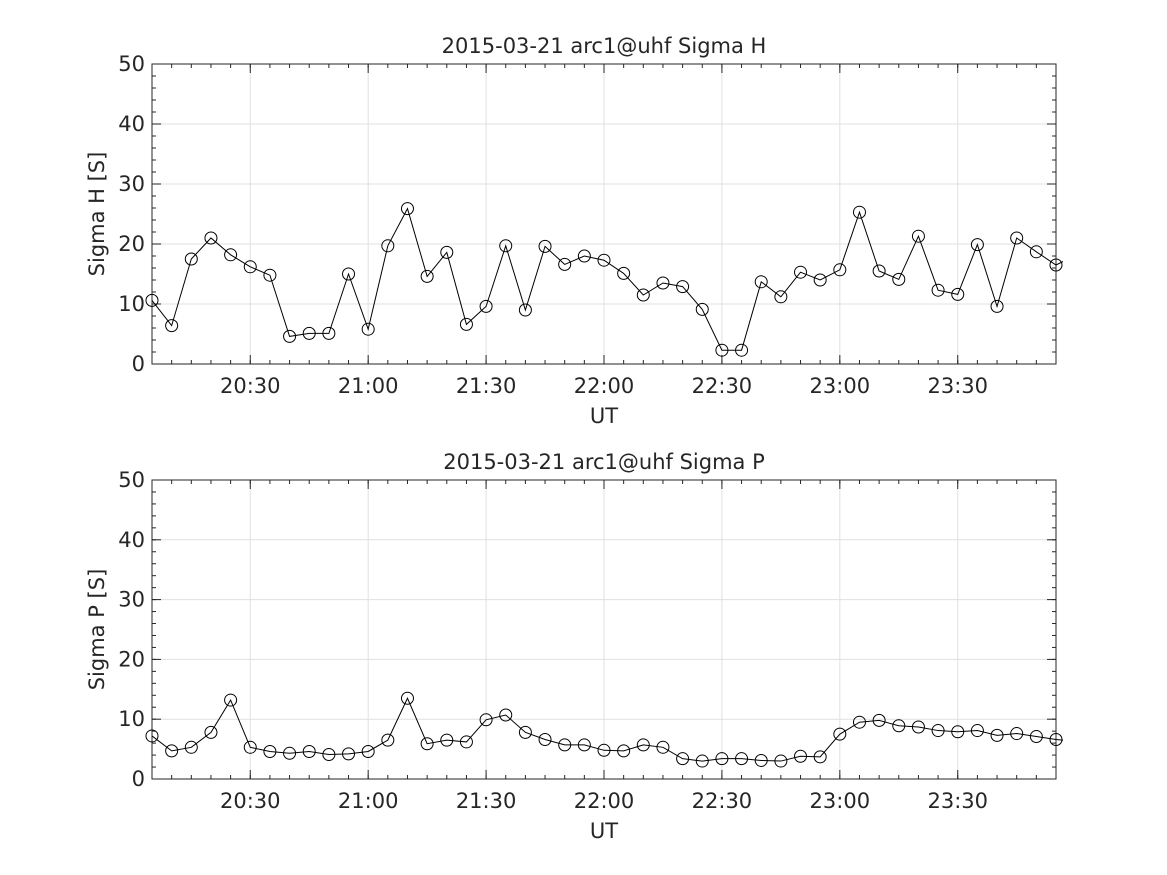  Describe the element at coordinates (604, 462) in the screenshot. I see `chart-title: 2015-03-21 arc1@uhf Sigma P` at that location.